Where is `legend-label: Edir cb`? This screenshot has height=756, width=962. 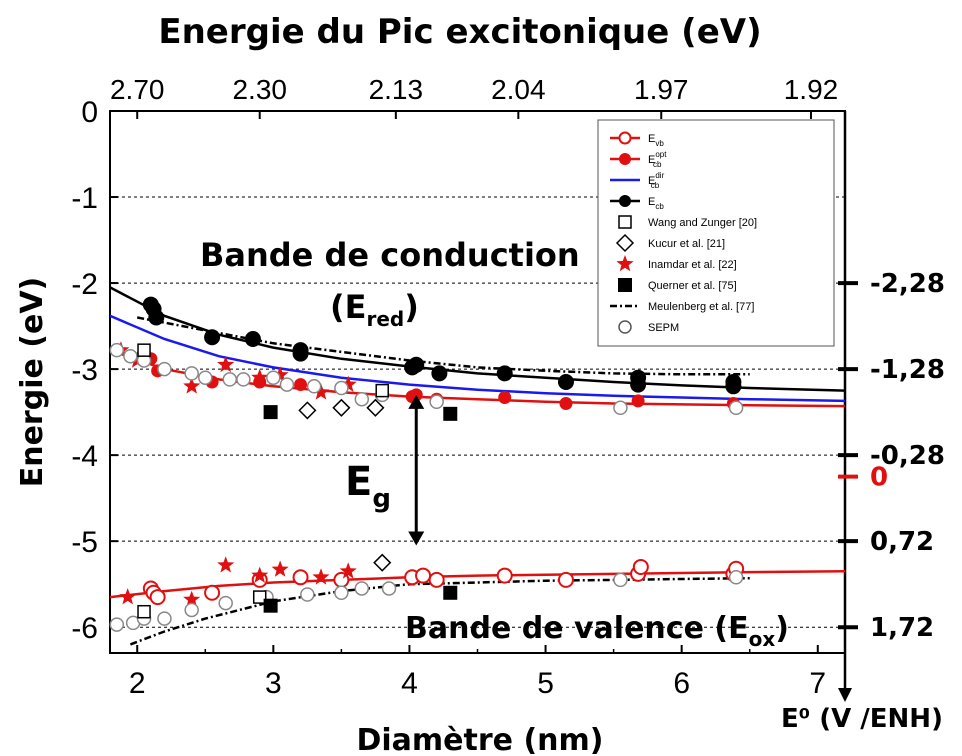 legend-label: Edir cb is located at coordinates (656, 180).